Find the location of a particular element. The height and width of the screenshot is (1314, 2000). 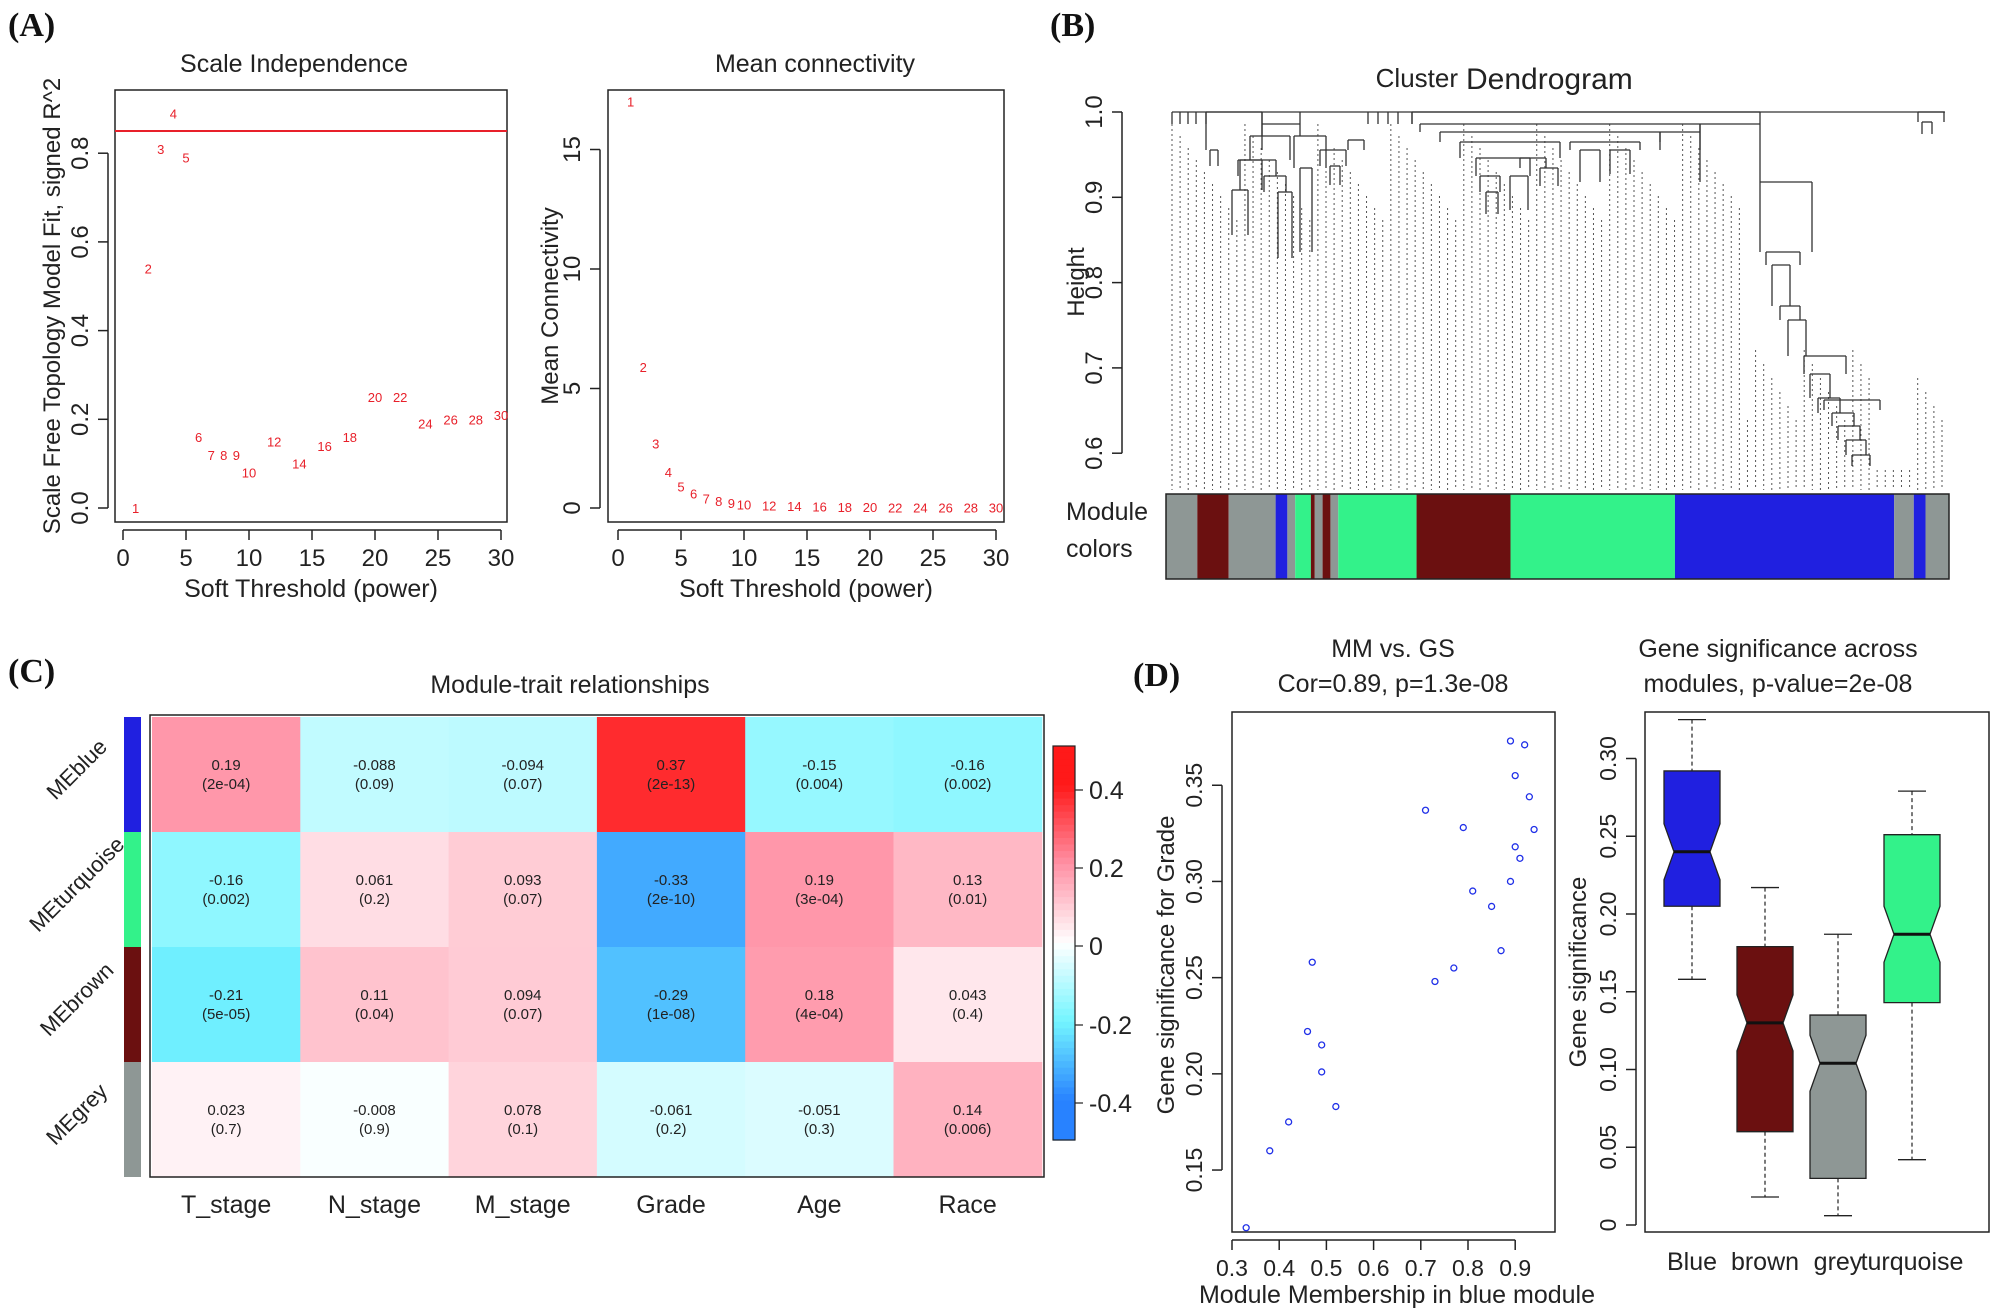

heatmap-cell-value: 0.078 is located at coordinates (523, 1110).